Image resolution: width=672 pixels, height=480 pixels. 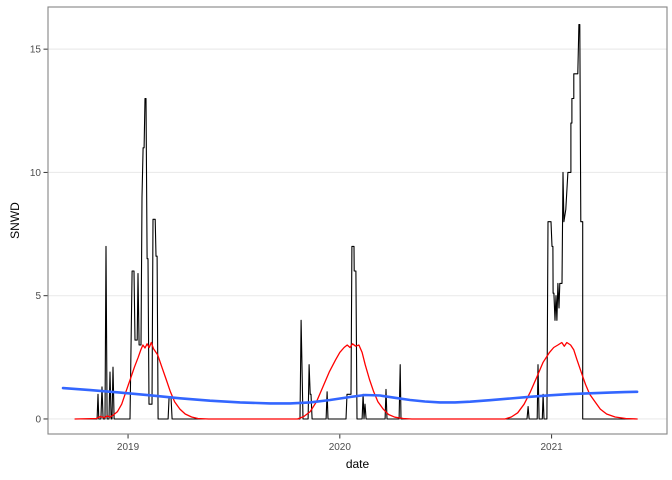 I want to click on x-axis-title: date, so click(x=358, y=464).